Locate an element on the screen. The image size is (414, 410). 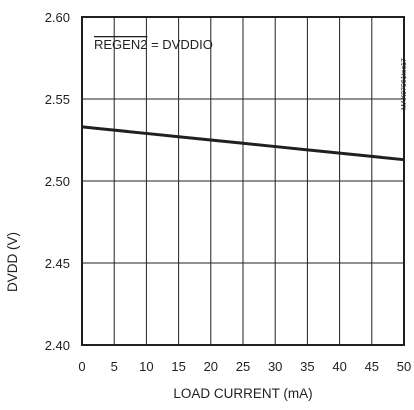
x-tick-label: 10 is located at coordinates (146, 366).